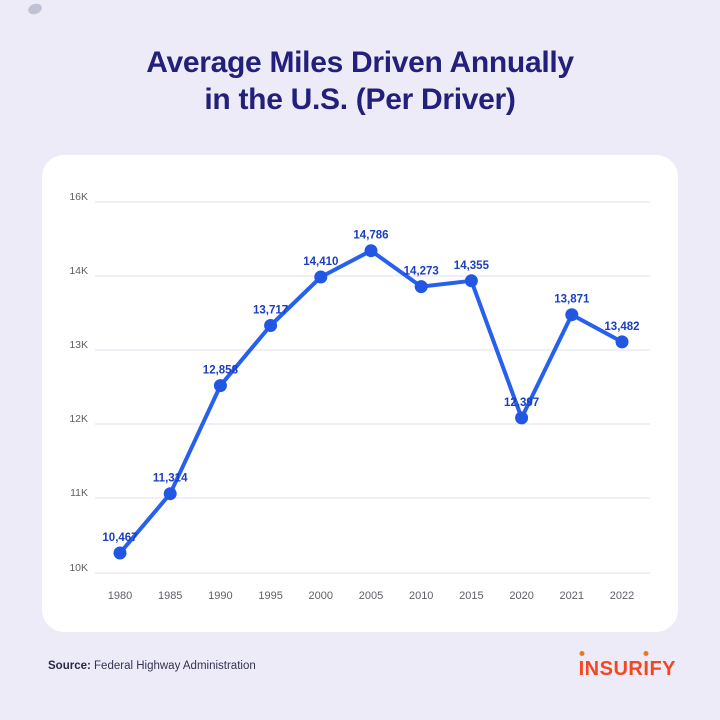 The image size is (720, 720). Describe the element at coordinates (472, 266) in the screenshot. I see `data-point-label: 14,355` at that location.